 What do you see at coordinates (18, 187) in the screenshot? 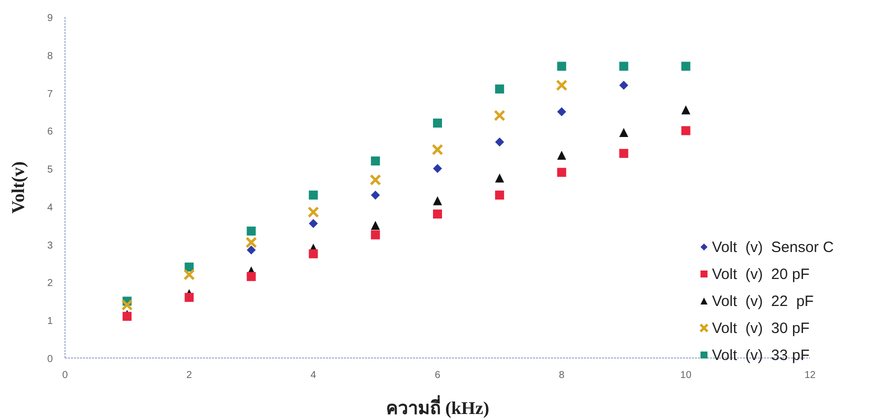
I see `y-axis-title: Volt(v)` at bounding box center [18, 187].